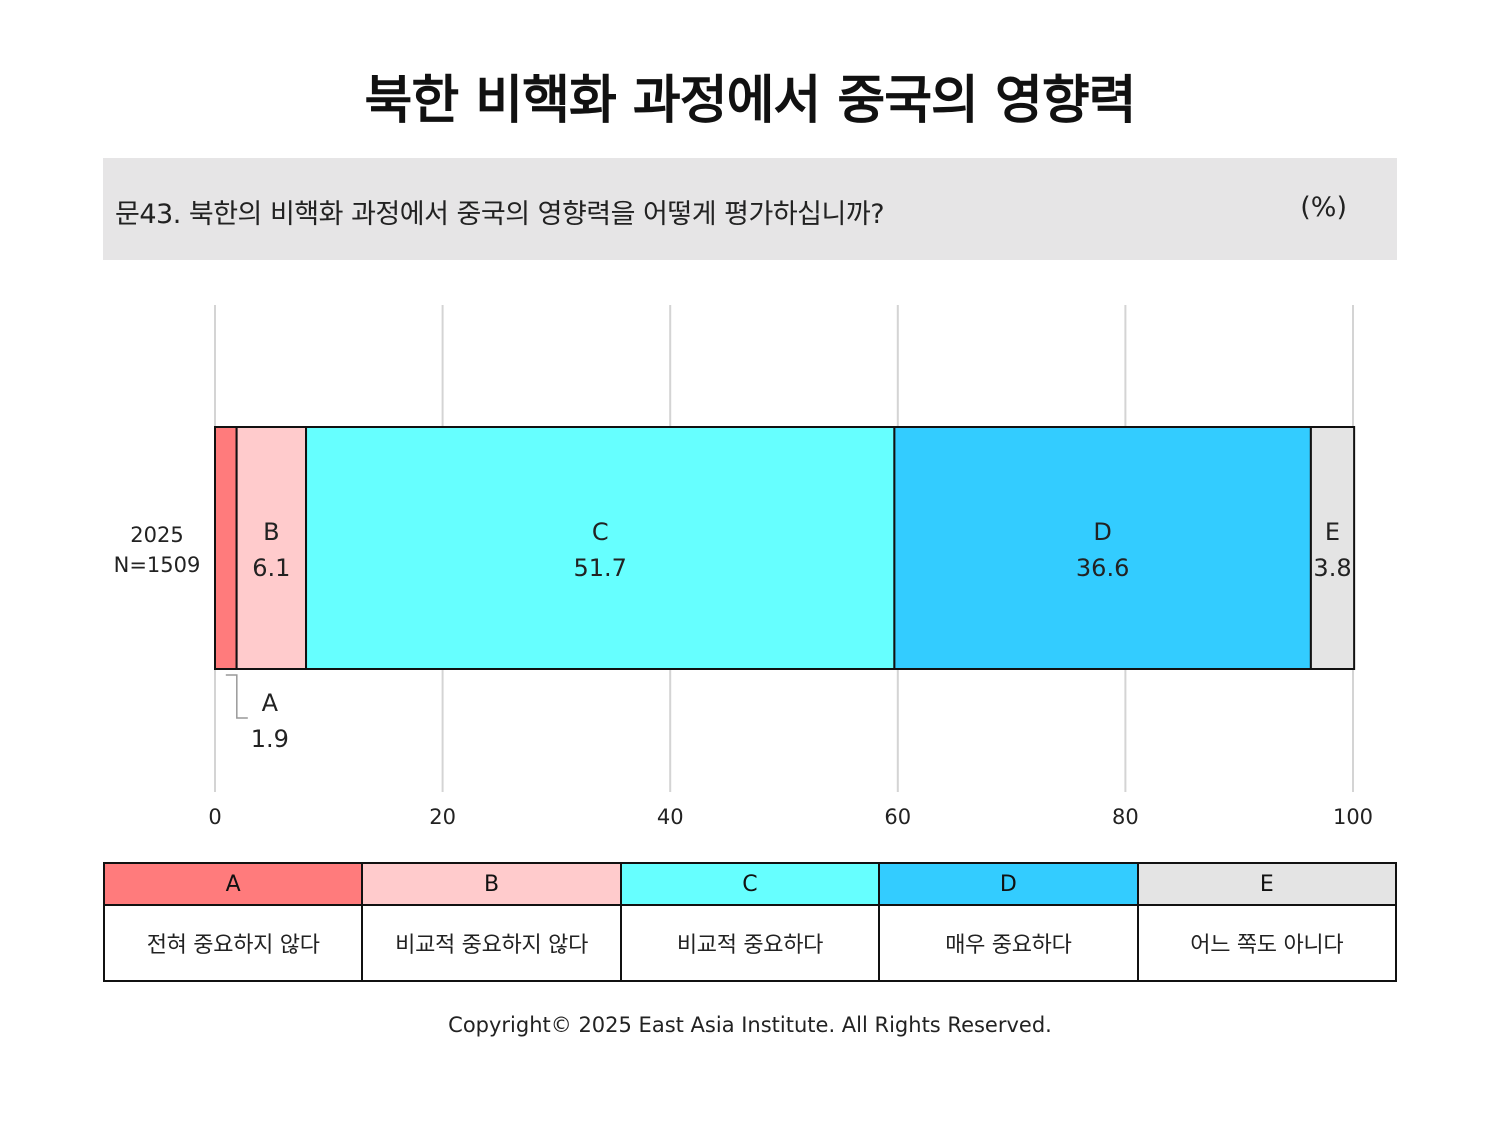  I want to click on x-tick-label-0: 0, so click(214, 817).